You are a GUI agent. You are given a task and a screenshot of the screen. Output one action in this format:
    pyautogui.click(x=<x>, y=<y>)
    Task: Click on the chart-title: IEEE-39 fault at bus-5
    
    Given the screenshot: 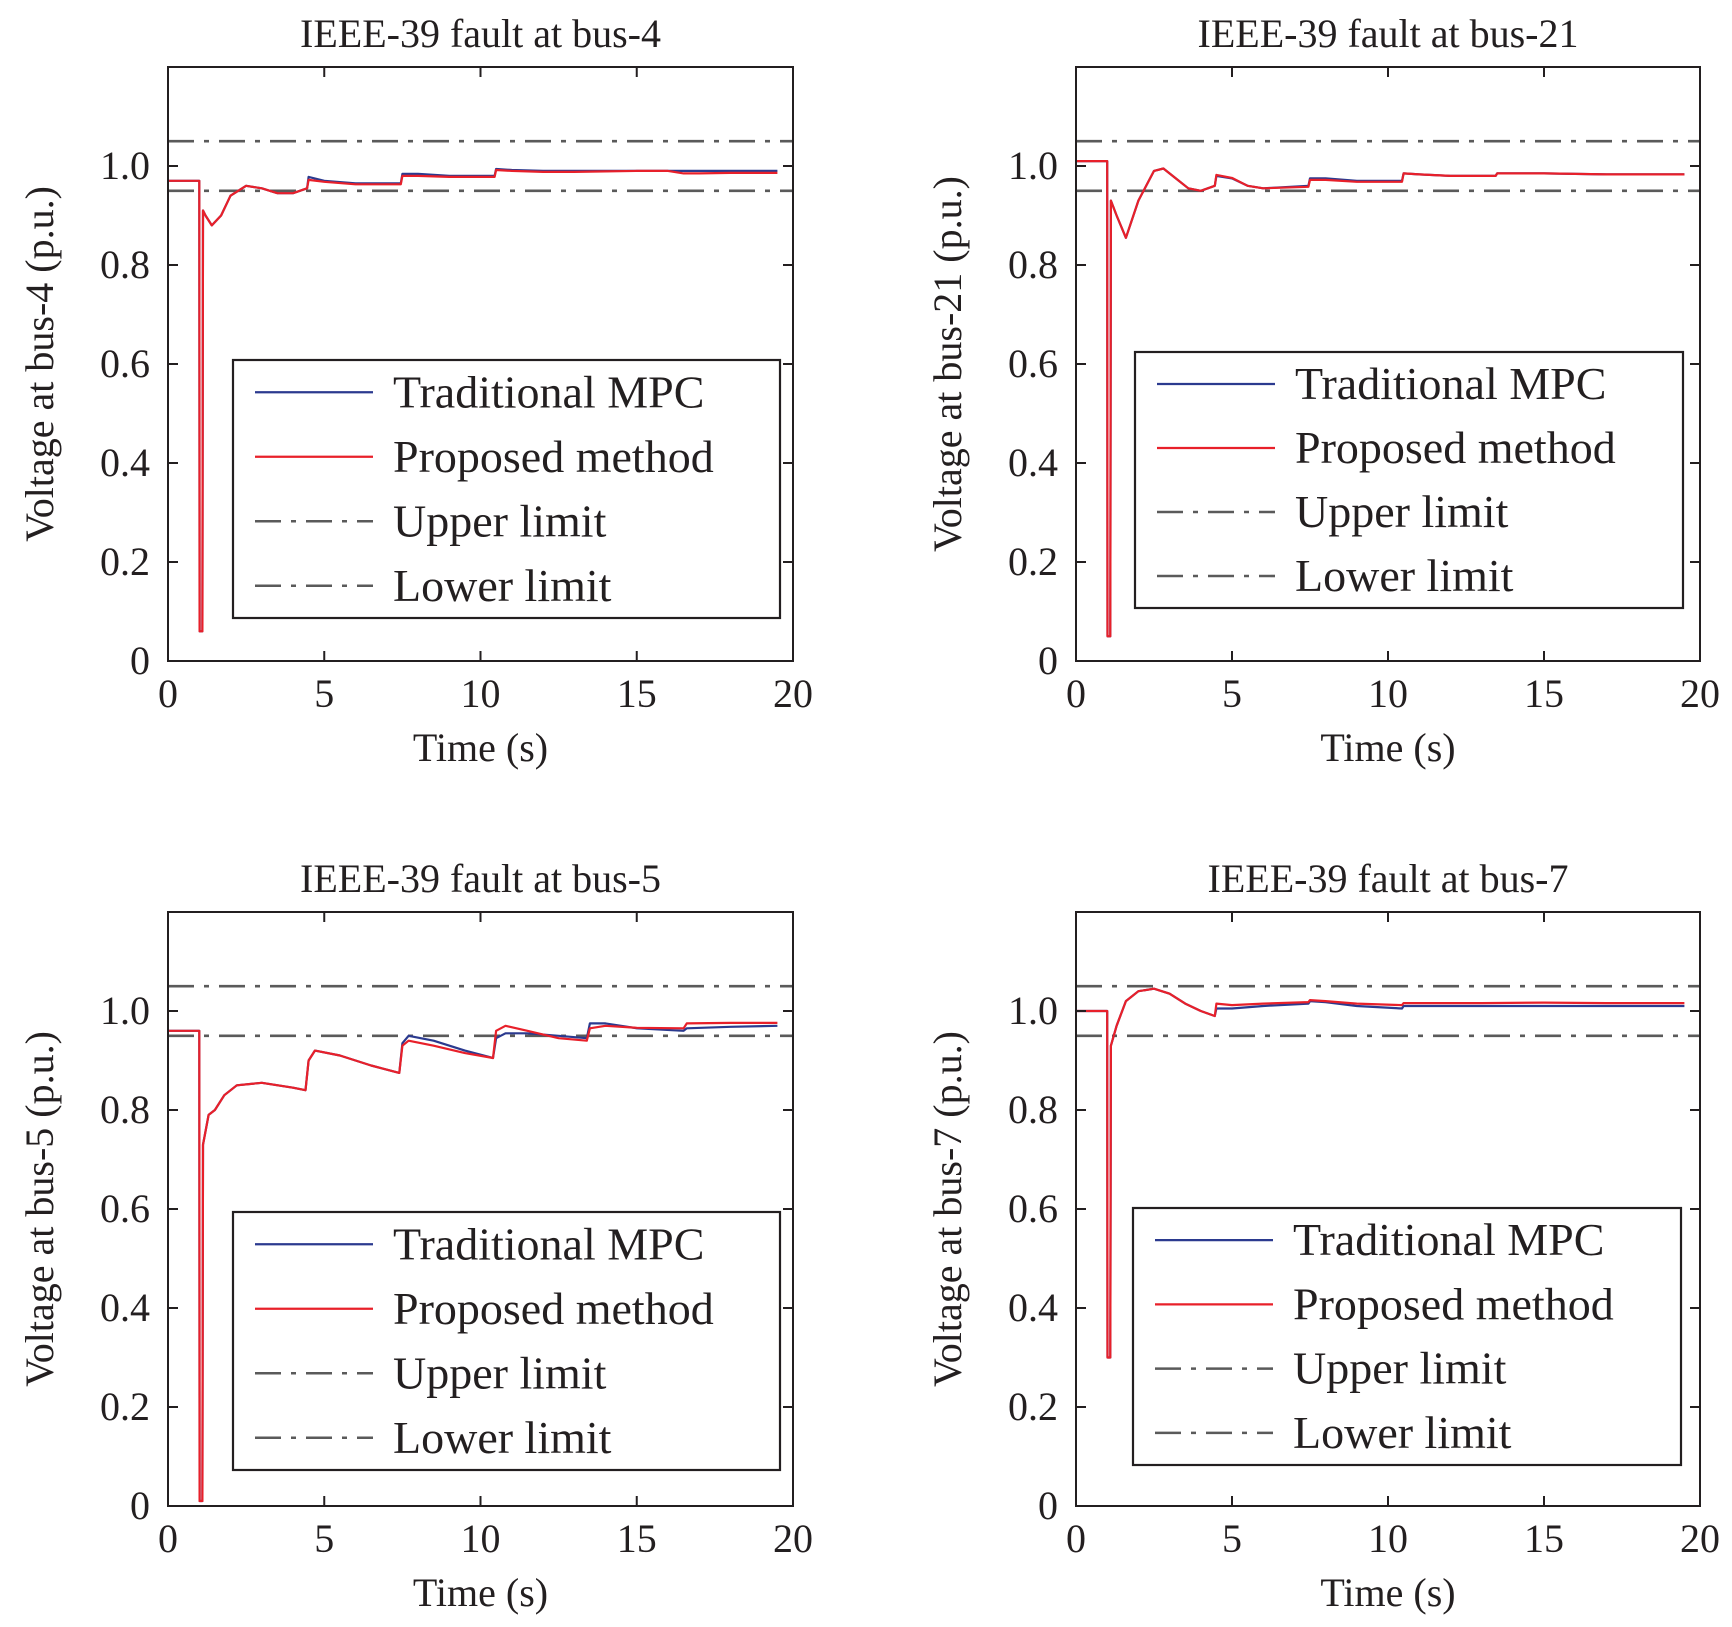 What is the action you would take?
    pyautogui.click(x=480, y=878)
    